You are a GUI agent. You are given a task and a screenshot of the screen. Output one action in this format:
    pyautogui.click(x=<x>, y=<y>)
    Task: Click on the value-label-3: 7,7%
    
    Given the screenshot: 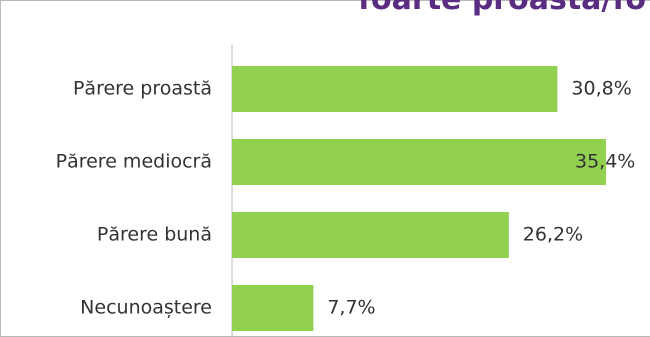 What is the action you would take?
    pyautogui.click(x=351, y=308)
    